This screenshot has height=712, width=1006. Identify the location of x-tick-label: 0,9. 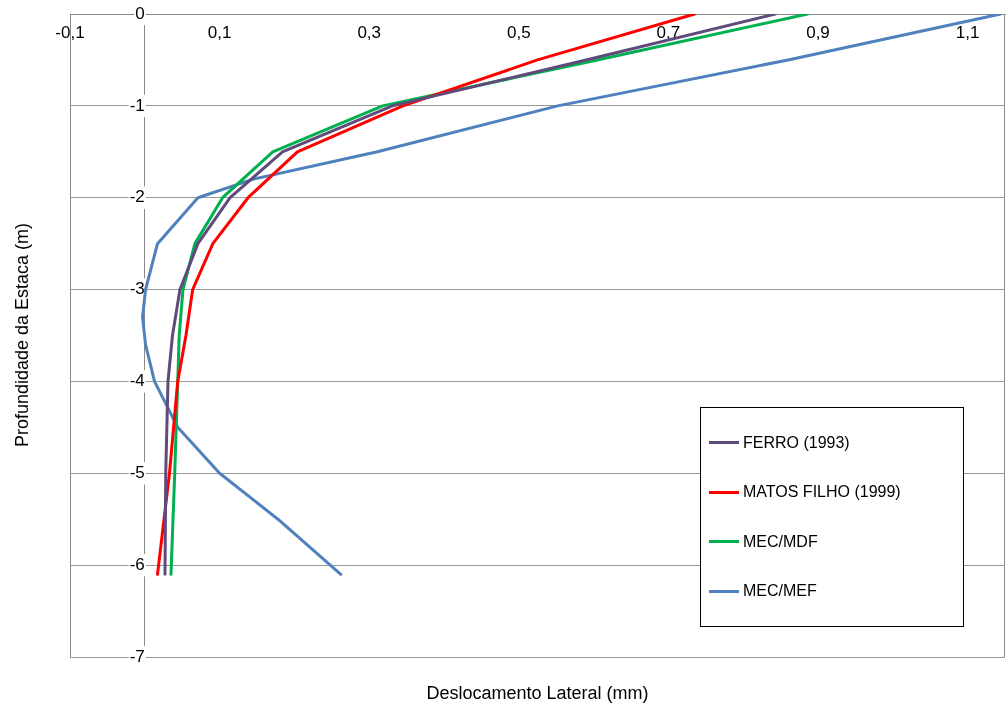
(818, 32).